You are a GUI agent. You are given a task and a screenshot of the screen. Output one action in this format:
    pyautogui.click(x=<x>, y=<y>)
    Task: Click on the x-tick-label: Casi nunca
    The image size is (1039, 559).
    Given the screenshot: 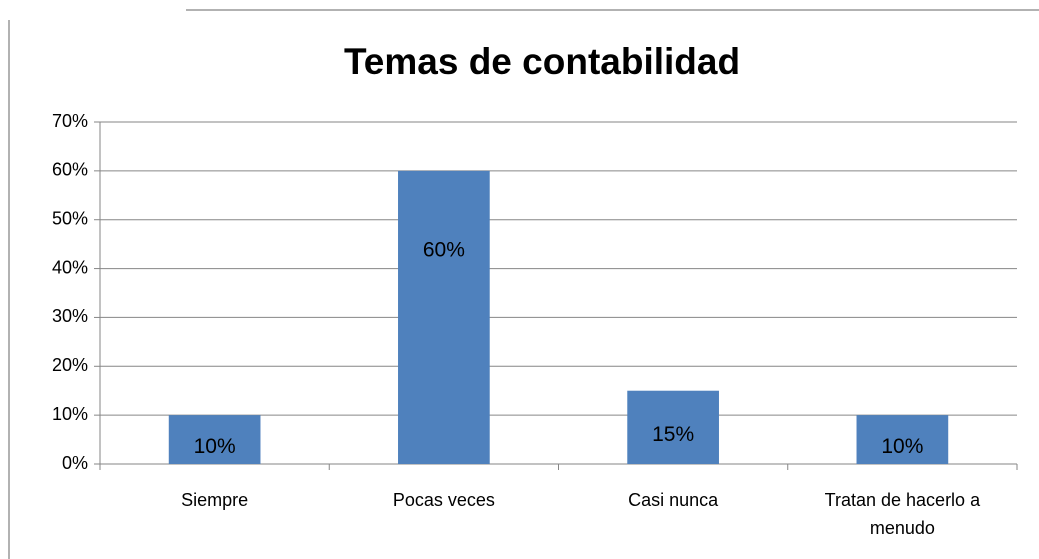 What is the action you would take?
    pyautogui.click(x=673, y=500)
    